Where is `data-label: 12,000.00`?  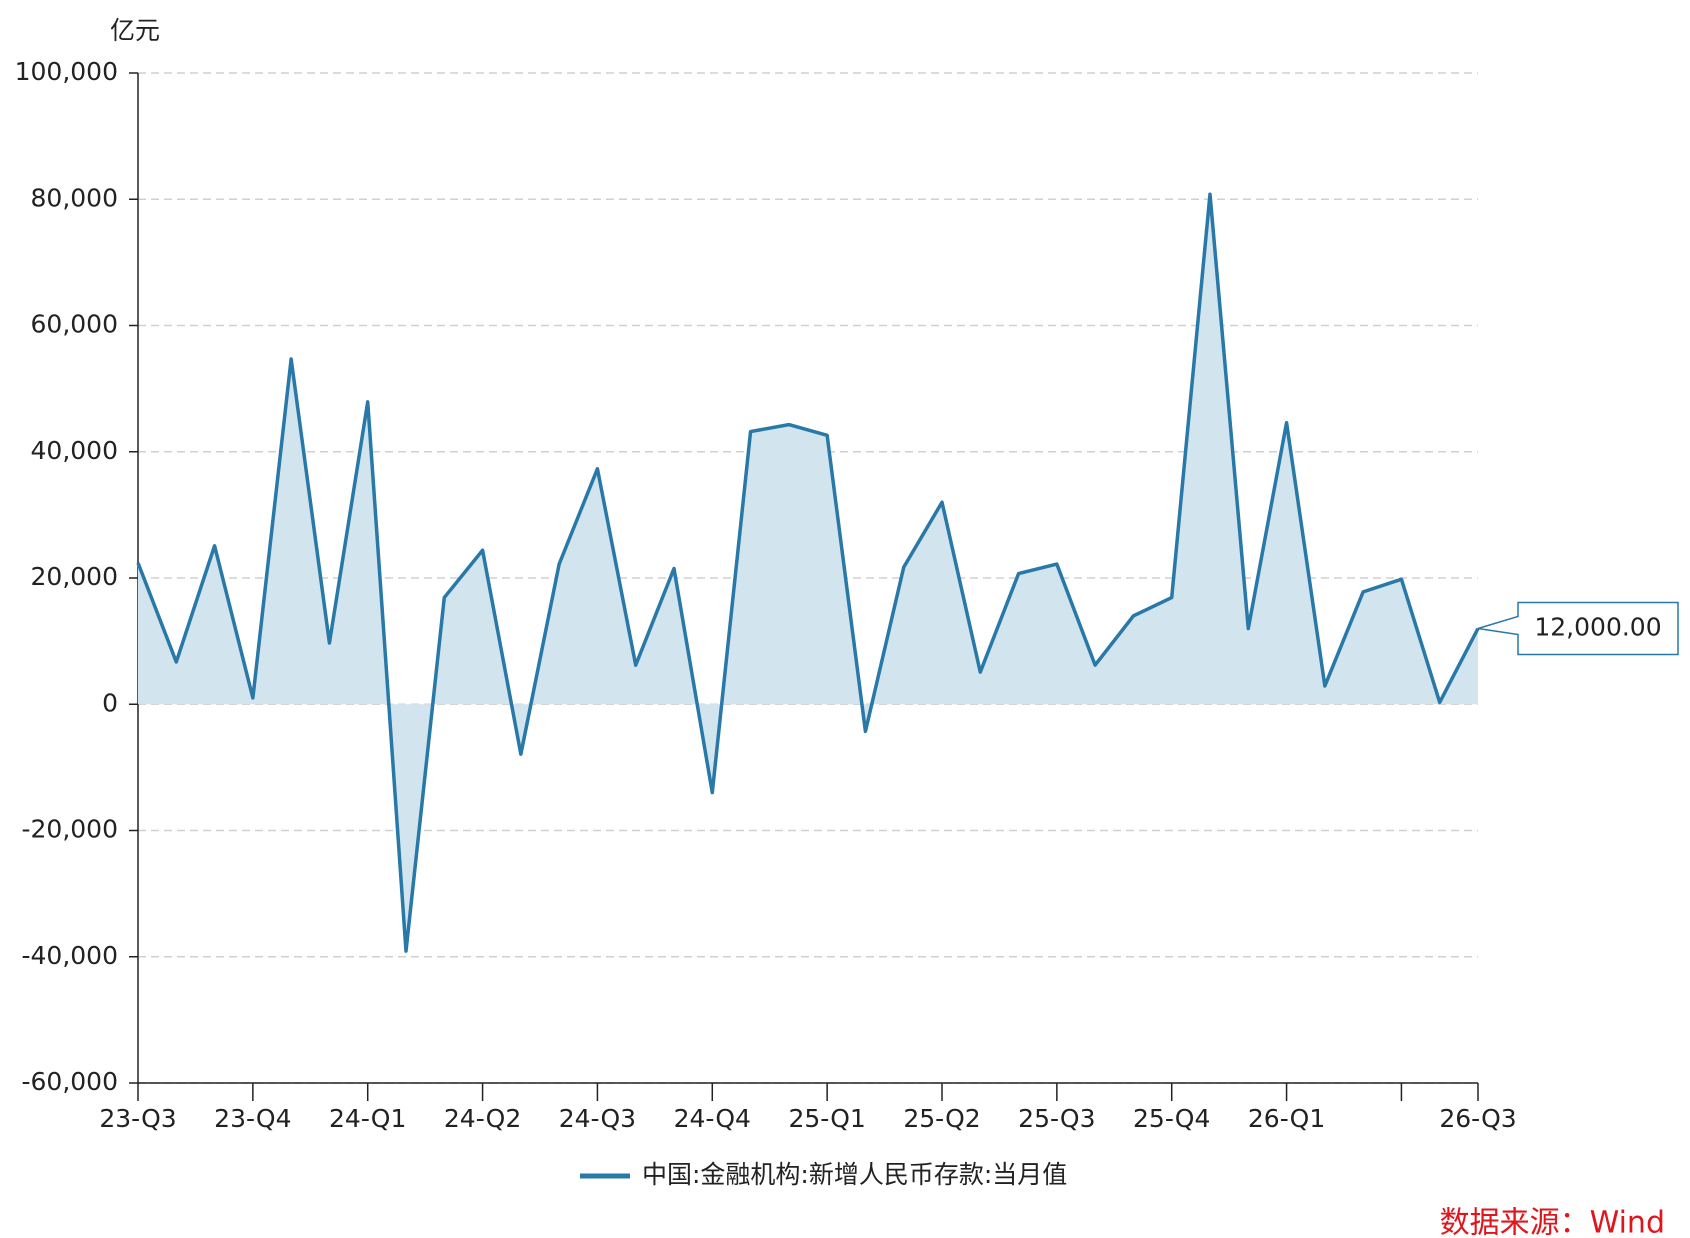 data-label: 12,000.00 is located at coordinates (1597, 627).